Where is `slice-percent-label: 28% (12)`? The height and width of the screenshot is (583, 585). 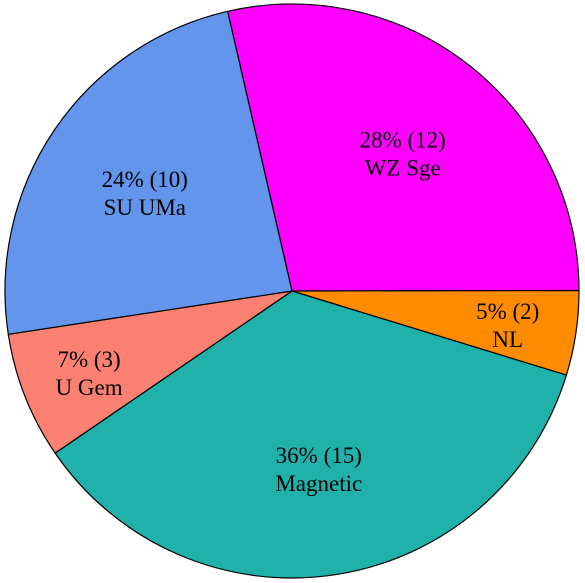
slice-percent-label: 28% (12) is located at coordinates (403, 140).